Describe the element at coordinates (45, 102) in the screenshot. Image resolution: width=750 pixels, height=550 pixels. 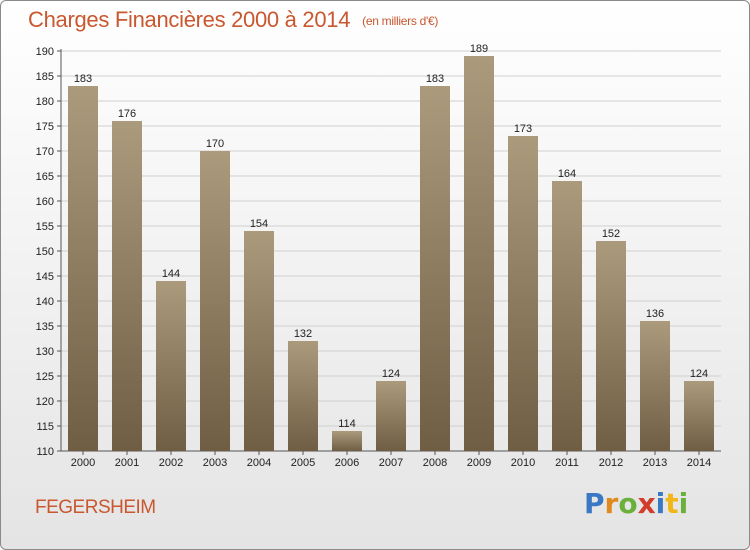
I see `y-tick-label: 180` at that location.